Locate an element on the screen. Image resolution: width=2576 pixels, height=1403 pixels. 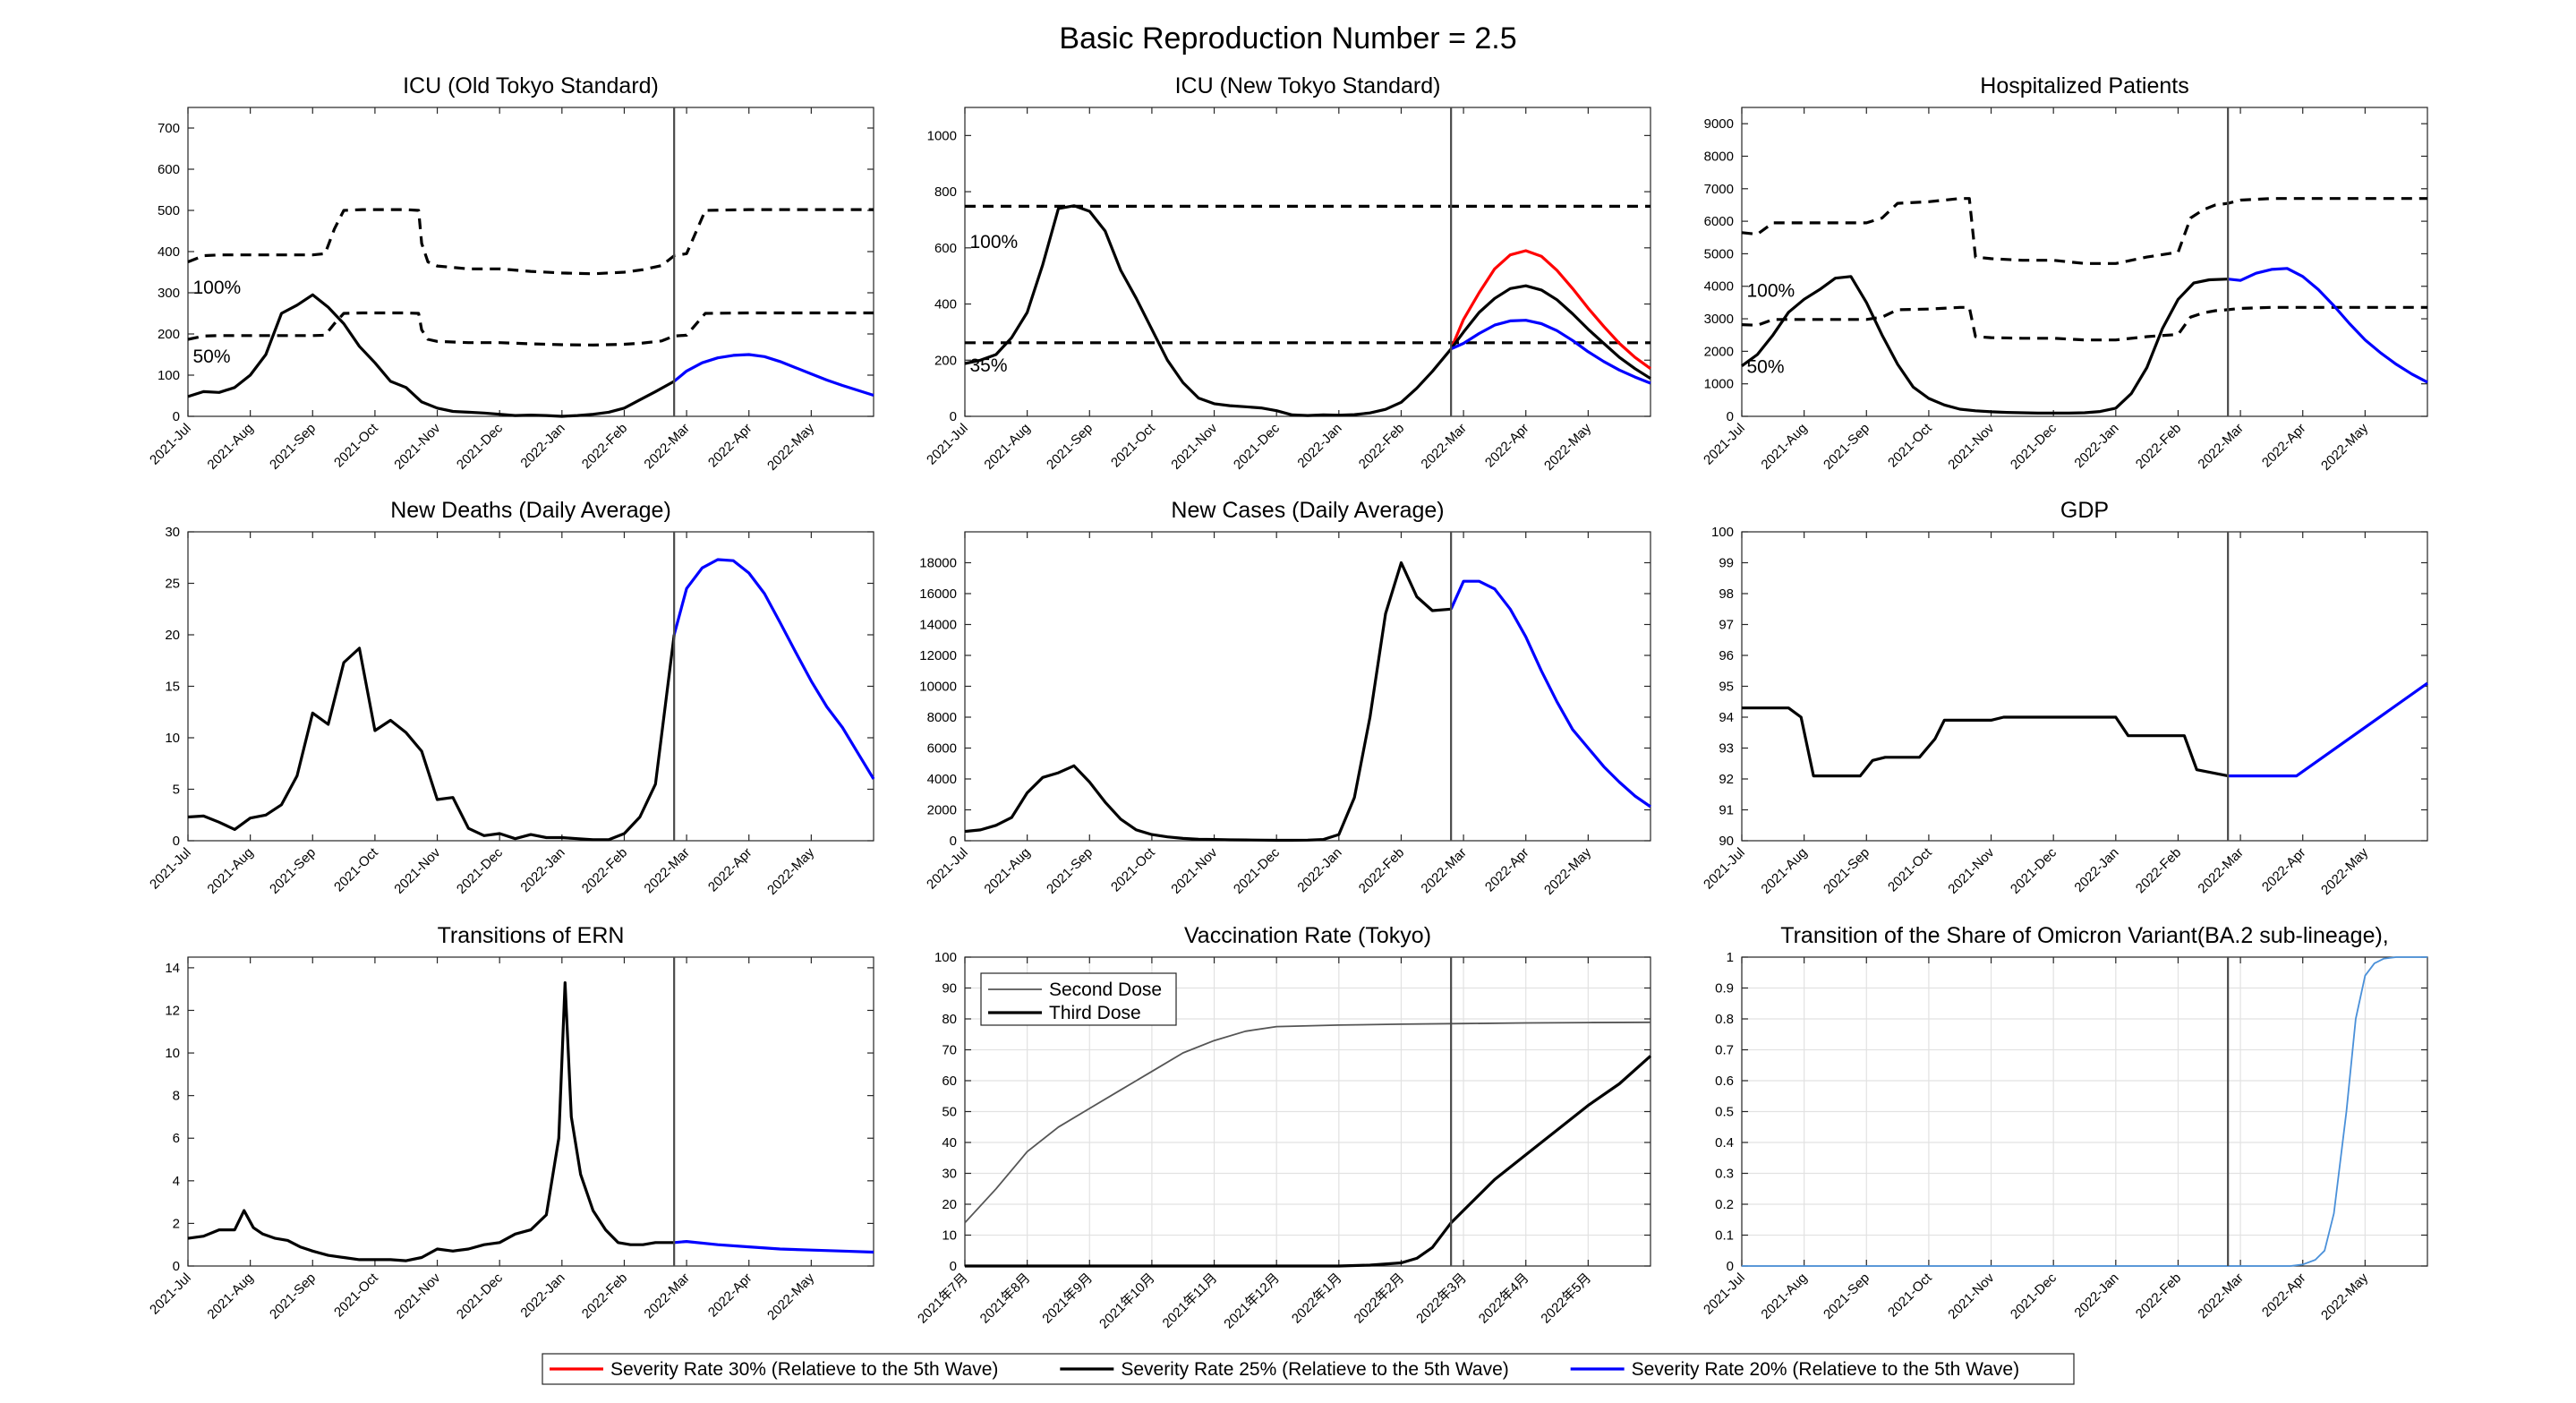
y-tick-label: 40 is located at coordinates (949, 1143).